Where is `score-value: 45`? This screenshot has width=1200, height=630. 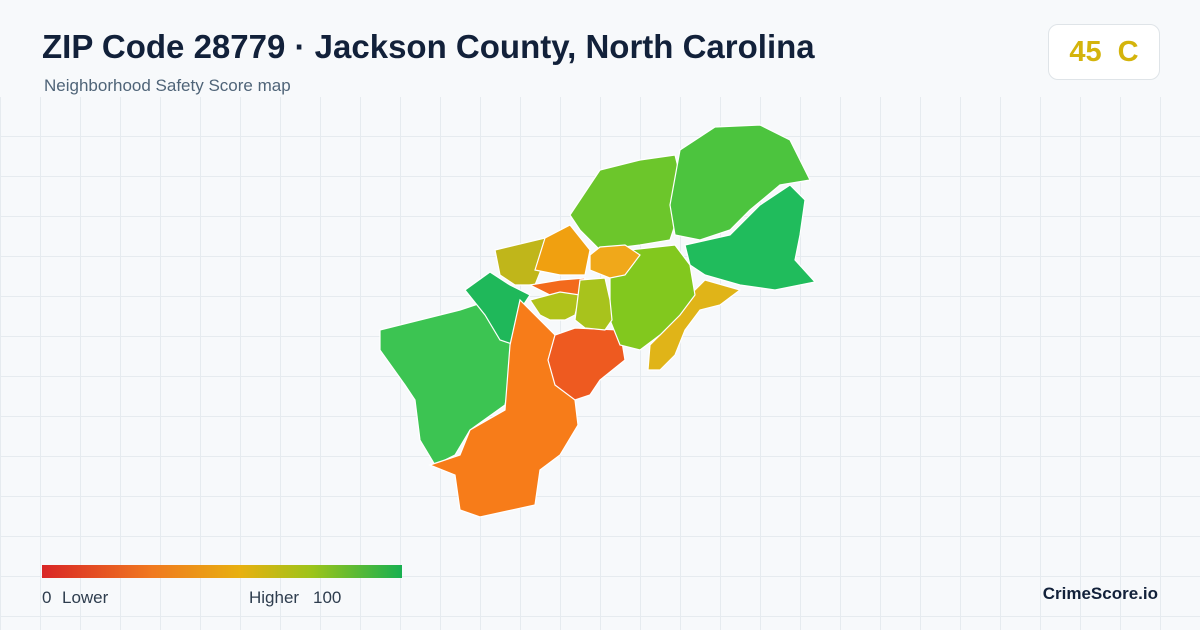
score-value: 45 is located at coordinates (1085, 51).